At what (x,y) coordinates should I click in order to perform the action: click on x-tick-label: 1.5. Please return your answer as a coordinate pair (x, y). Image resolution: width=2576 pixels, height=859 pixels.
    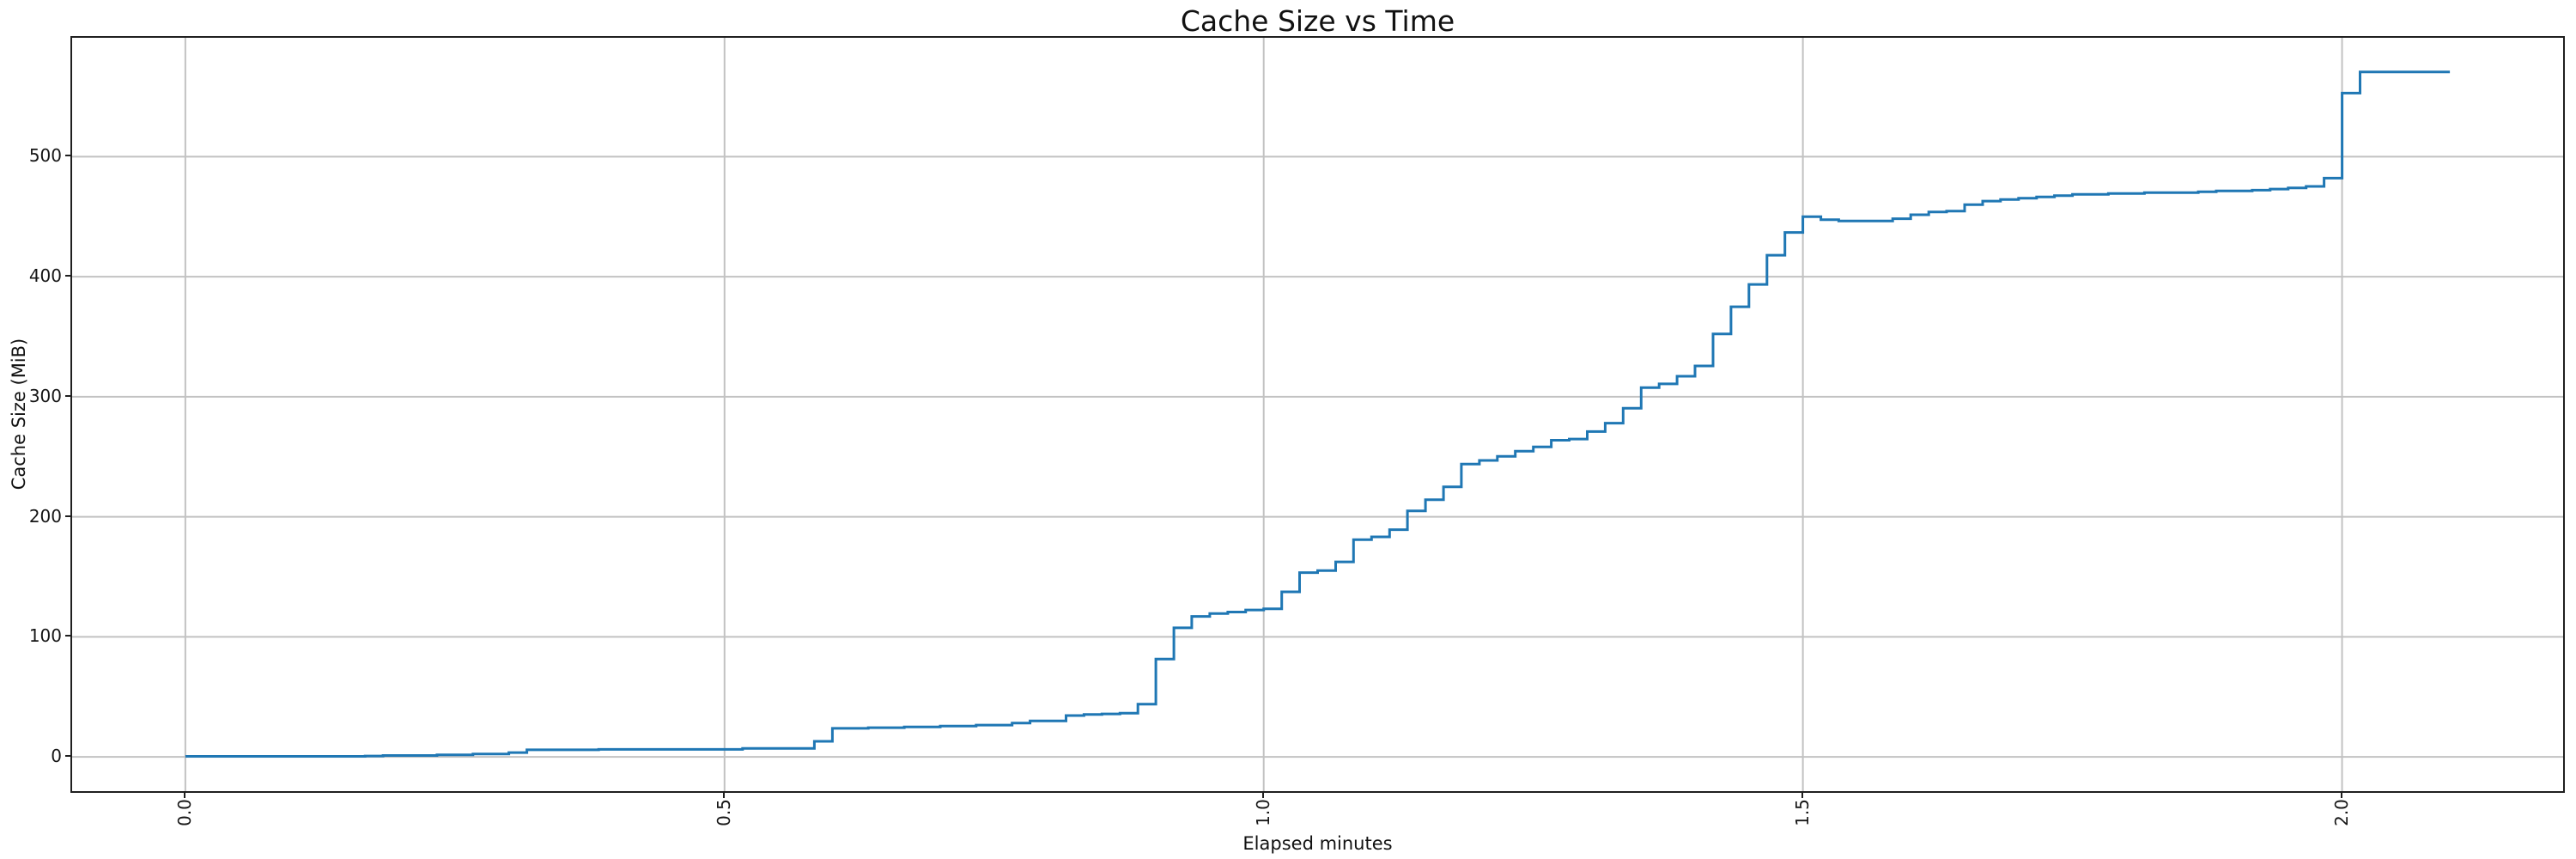
    Looking at the image, I should click on (1802, 812).